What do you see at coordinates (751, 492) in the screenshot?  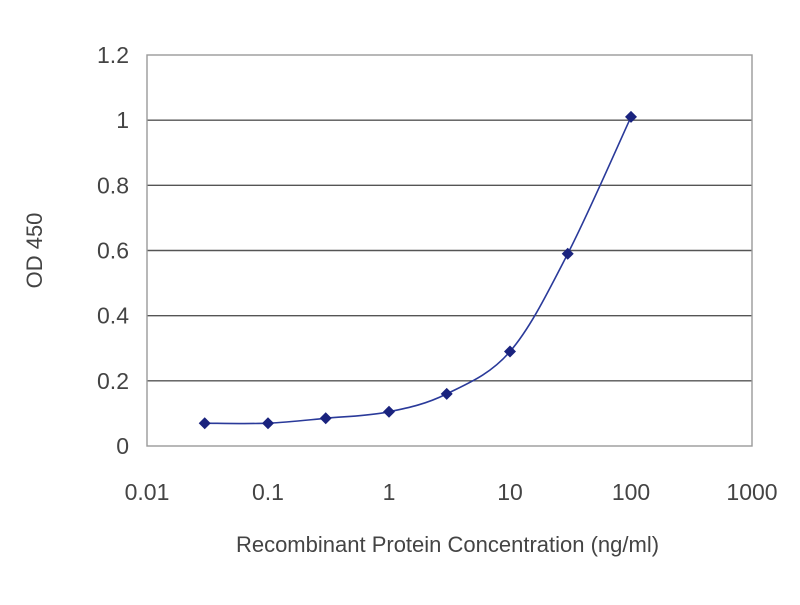 I see `x-tick-label: 1000` at bounding box center [751, 492].